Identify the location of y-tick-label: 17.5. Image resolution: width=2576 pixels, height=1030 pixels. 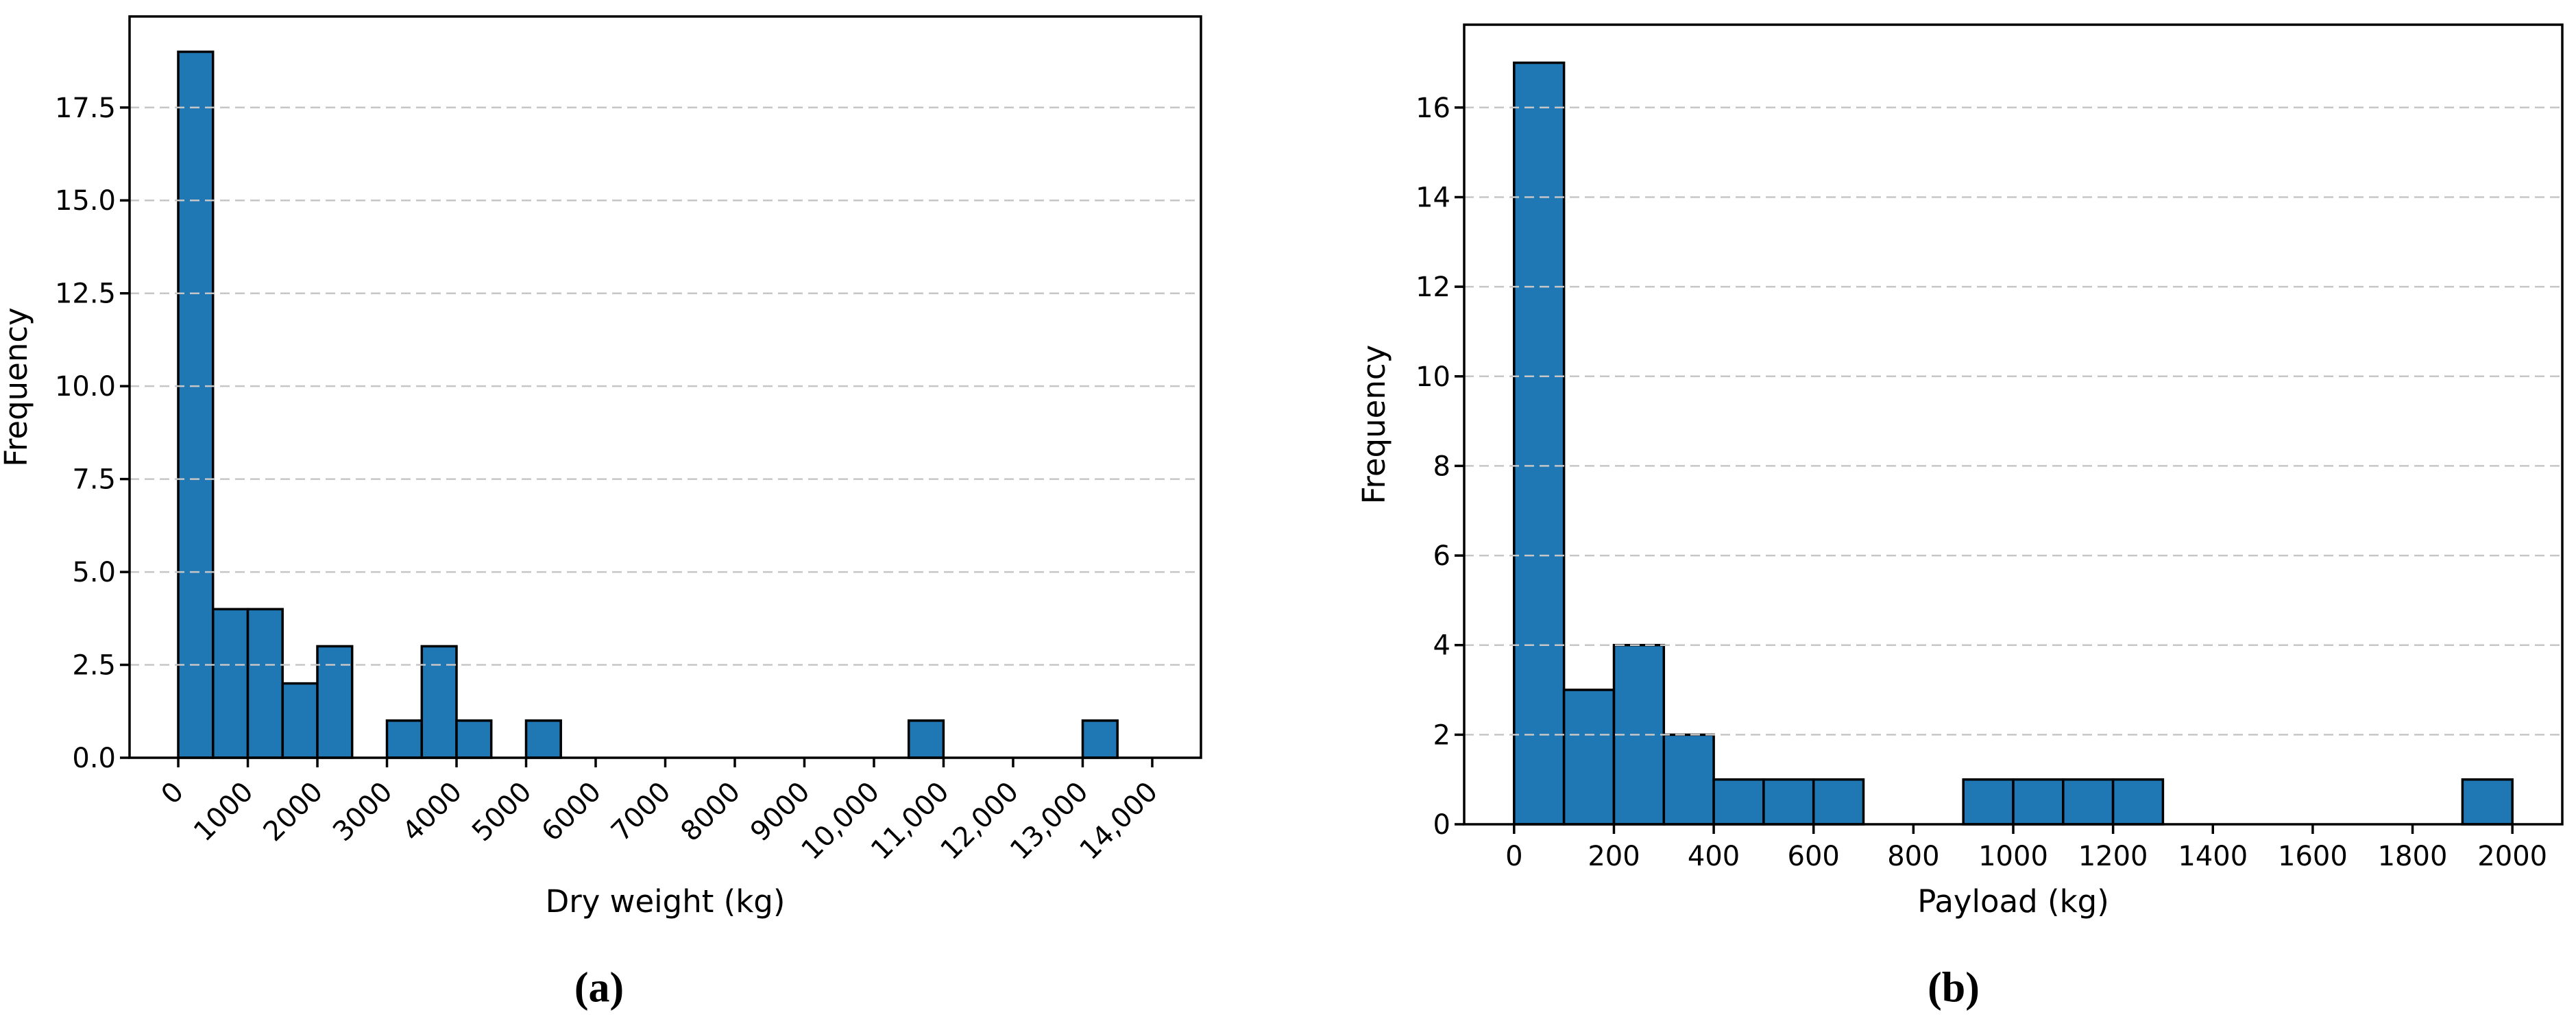
(85, 108).